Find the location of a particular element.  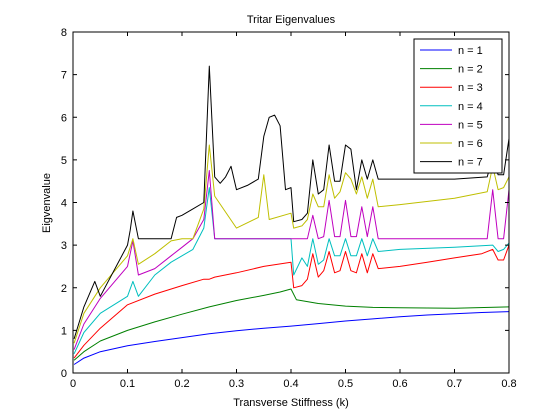

y-tick-label: 3 is located at coordinates (64, 246).